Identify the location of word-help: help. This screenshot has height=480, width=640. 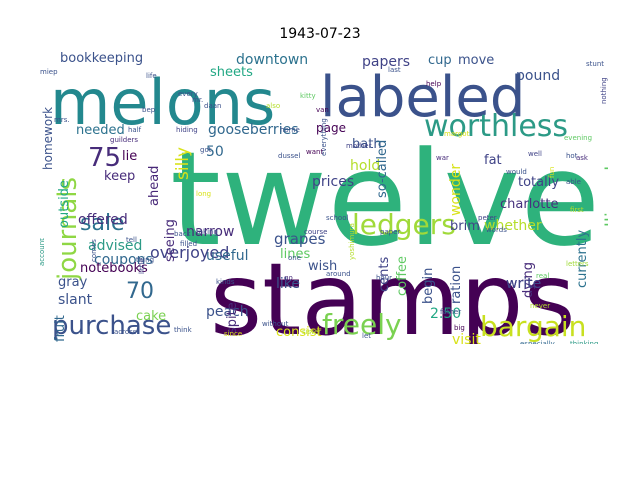
(434, 84).